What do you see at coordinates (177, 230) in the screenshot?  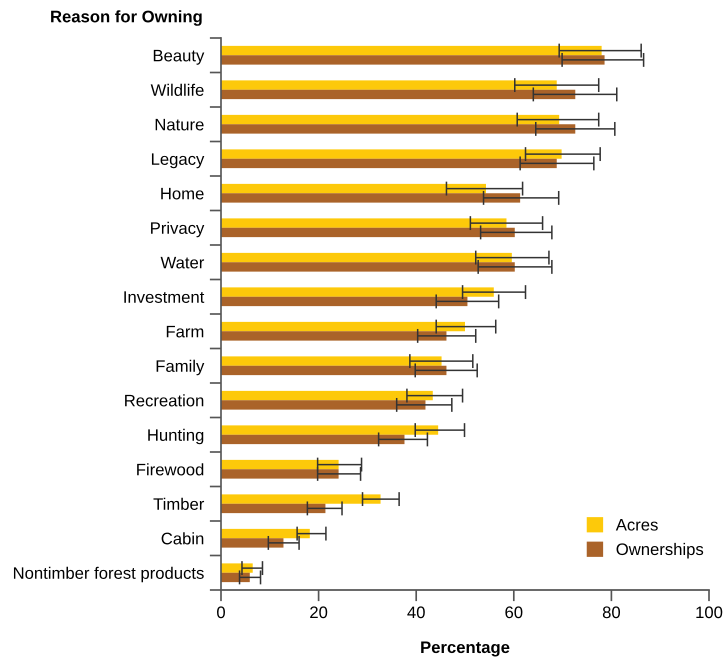 I see `y-tick-label: Privacy` at bounding box center [177, 230].